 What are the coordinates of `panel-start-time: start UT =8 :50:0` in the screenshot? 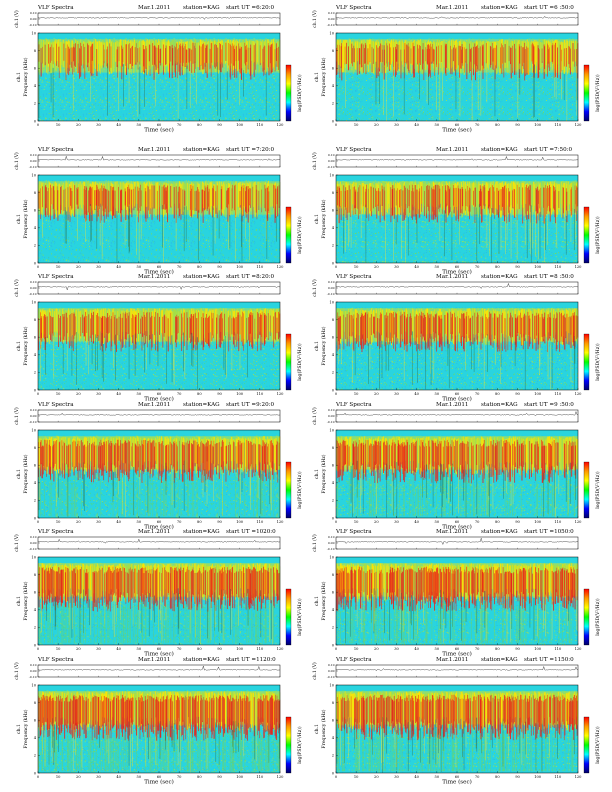 It's located at (549, 277).